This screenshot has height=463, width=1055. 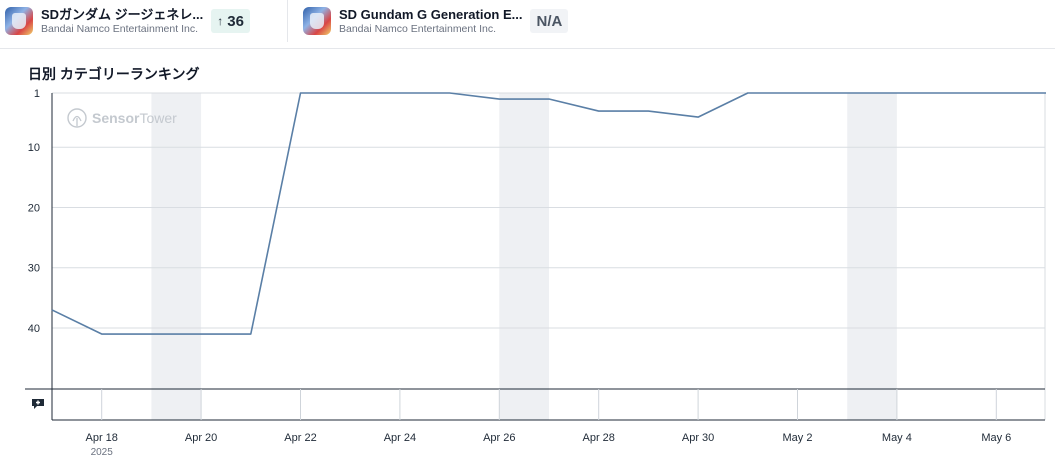 I want to click on x-tick-label: Apr 22, so click(x=300, y=438).